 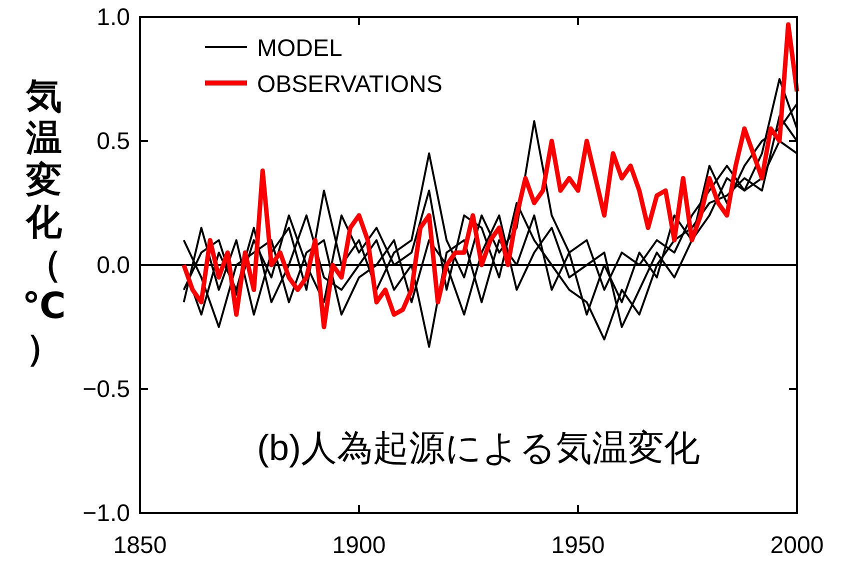 What do you see at coordinates (113, 141) in the screenshot?
I see `y-tick-label: 0.5` at bounding box center [113, 141].